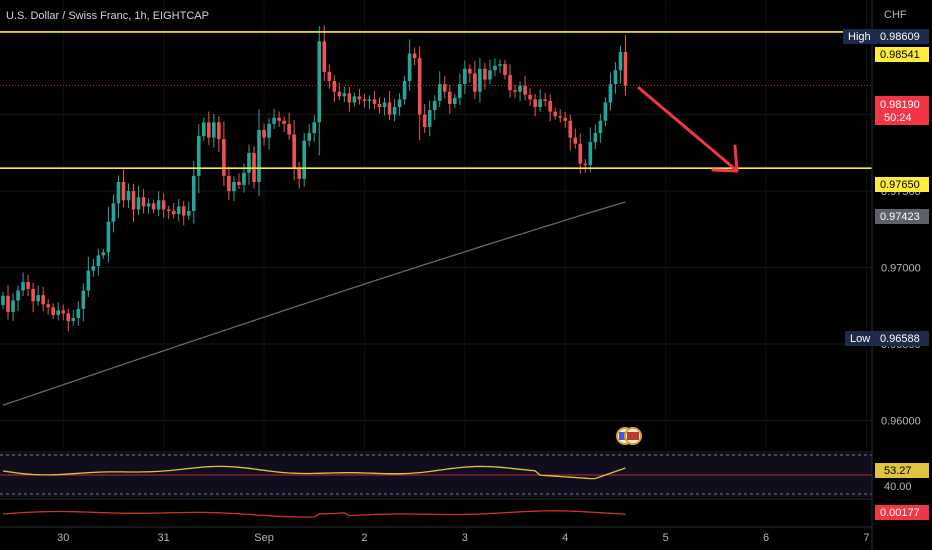  I want to click on resistance-badge: 0.98541, so click(902, 54).